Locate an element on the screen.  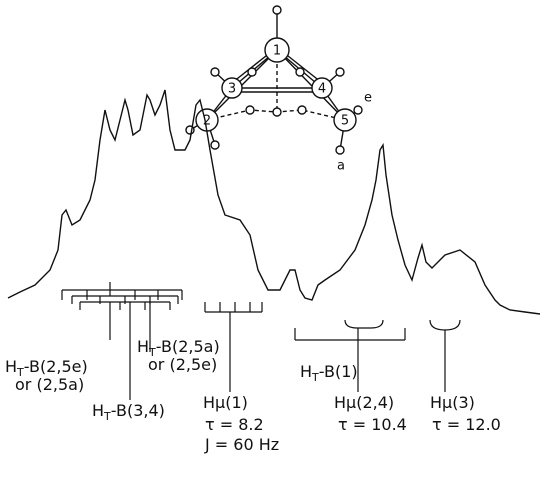
assignment: or (2,5a) is located at coordinates (49, 384).